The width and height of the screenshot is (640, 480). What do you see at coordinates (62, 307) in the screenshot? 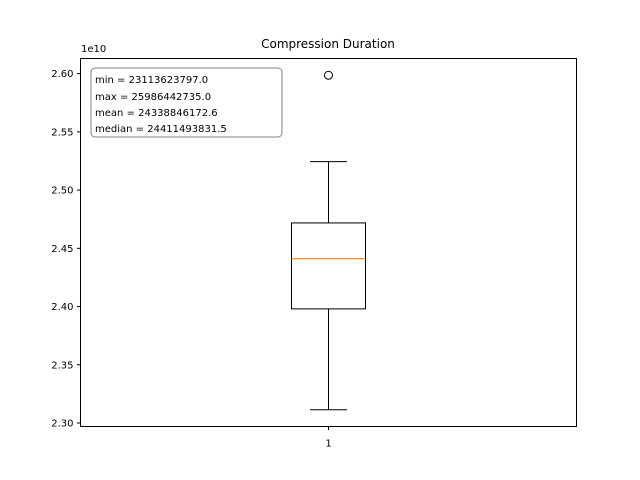
I see `y-tick-label: 2.40` at bounding box center [62, 307].